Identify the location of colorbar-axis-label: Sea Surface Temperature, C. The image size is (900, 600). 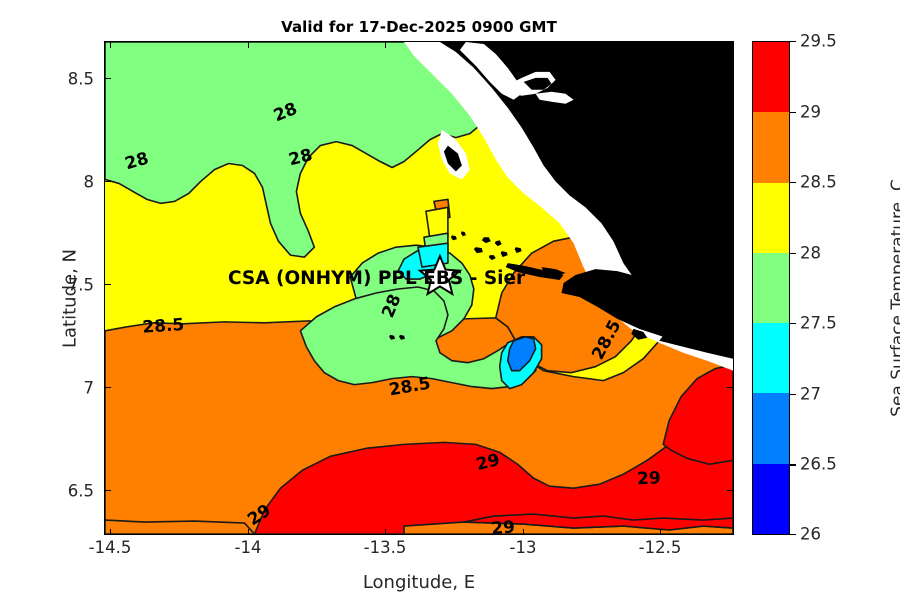
(894, 298).